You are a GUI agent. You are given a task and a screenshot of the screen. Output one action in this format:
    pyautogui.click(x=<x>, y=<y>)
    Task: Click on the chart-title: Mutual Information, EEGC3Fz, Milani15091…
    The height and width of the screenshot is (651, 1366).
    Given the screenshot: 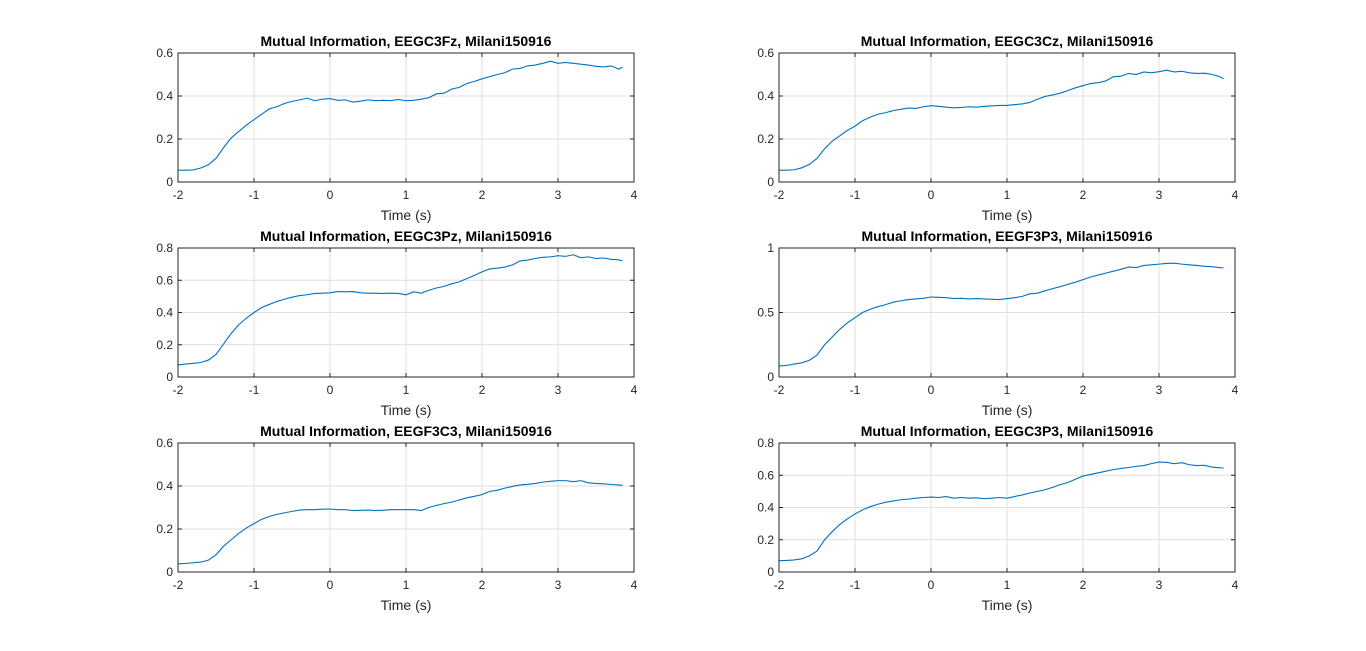 What is the action you would take?
    pyautogui.click(x=406, y=41)
    